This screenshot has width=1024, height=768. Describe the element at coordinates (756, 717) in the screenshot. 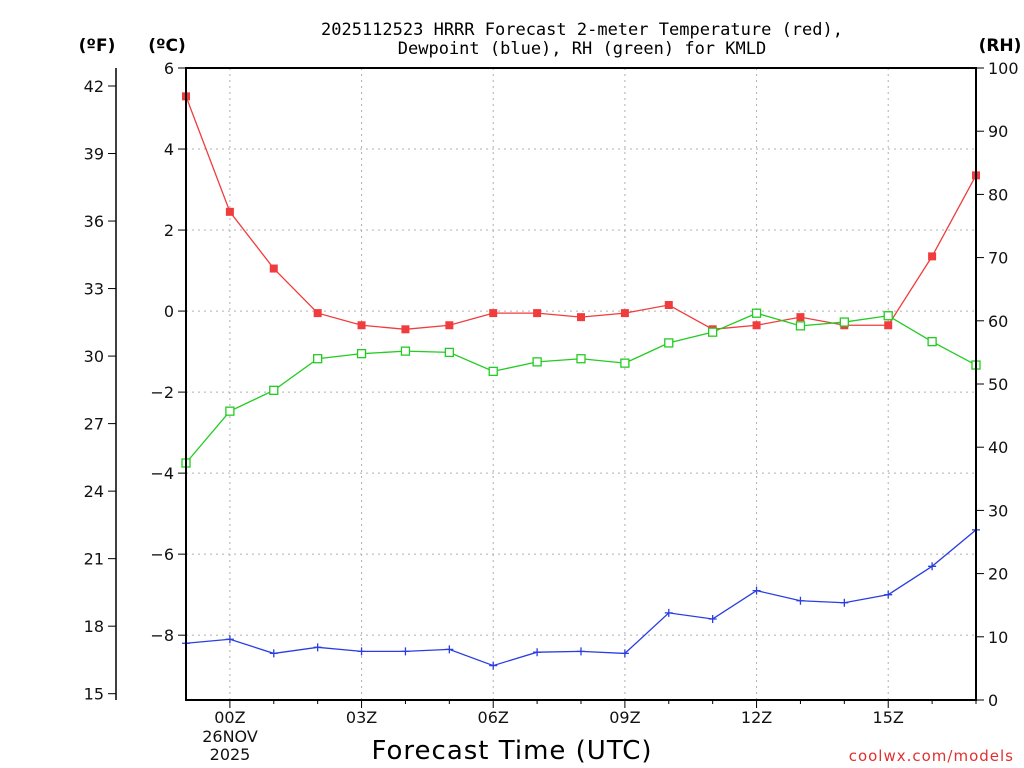

I see `x-tick-label: 12Z` at that location.